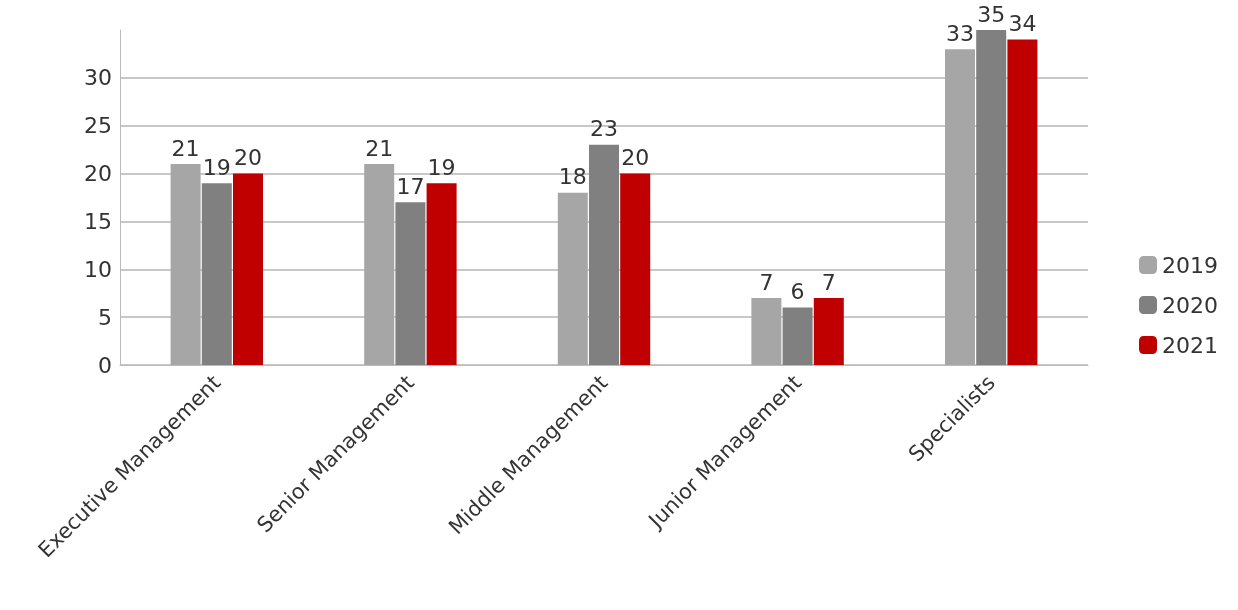  I want to click on data-label: 34, so click(1022, 24).